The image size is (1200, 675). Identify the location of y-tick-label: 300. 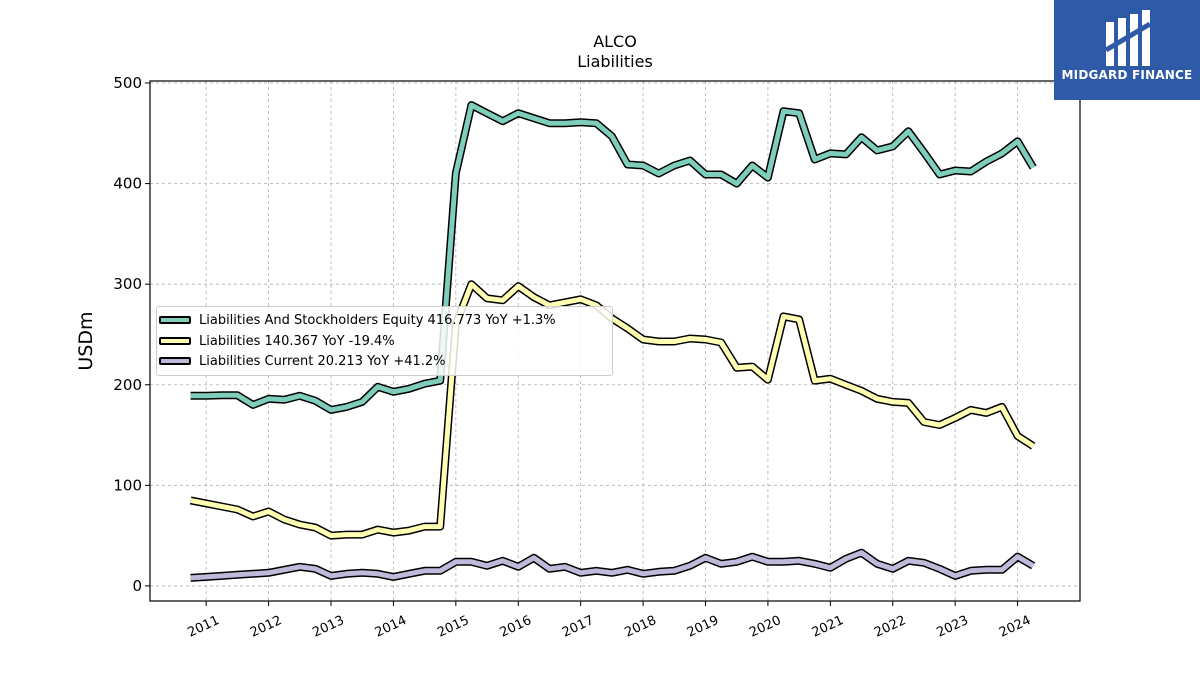
(127, 284).